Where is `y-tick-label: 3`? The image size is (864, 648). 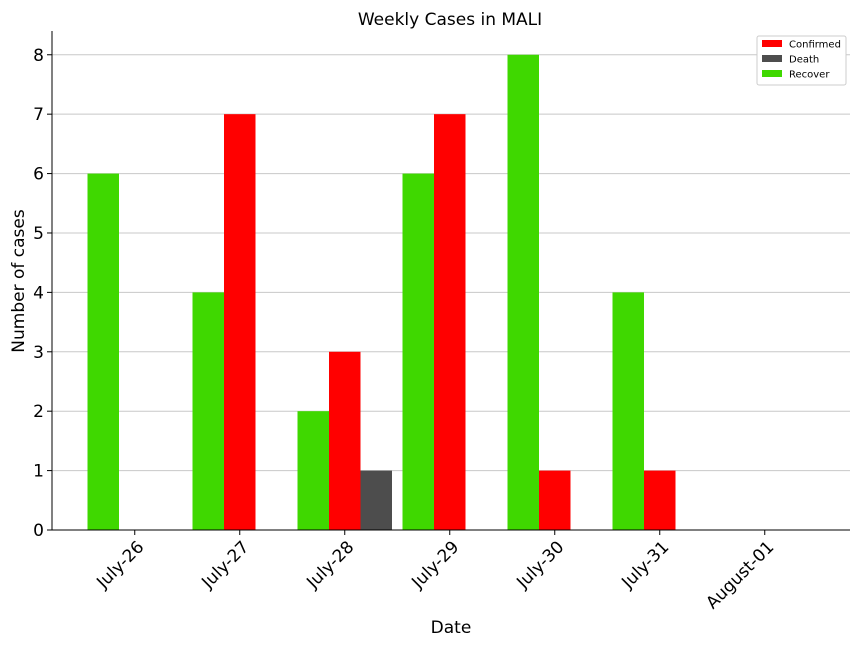 y-tick-label: 3 is located at coordinates (38, 353).